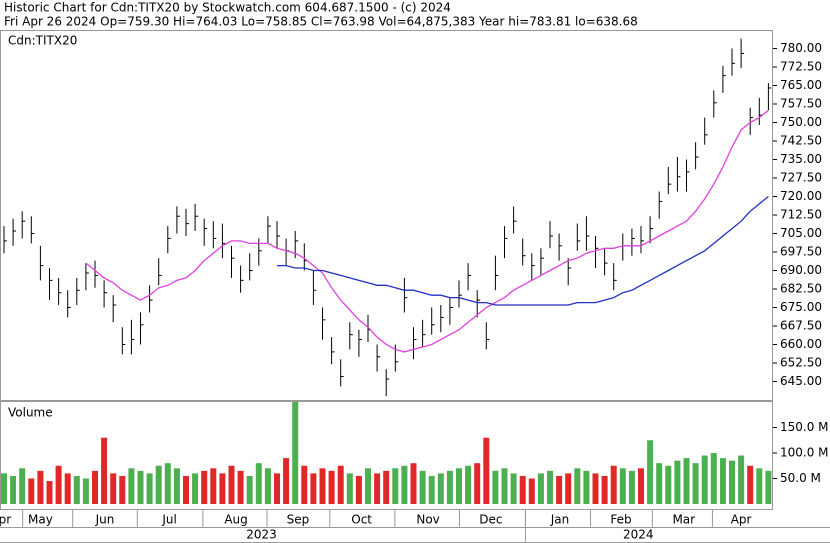 The height and width of the screenshot is (543, 830). I want to click on year-label: 2023, so click(261, 535).